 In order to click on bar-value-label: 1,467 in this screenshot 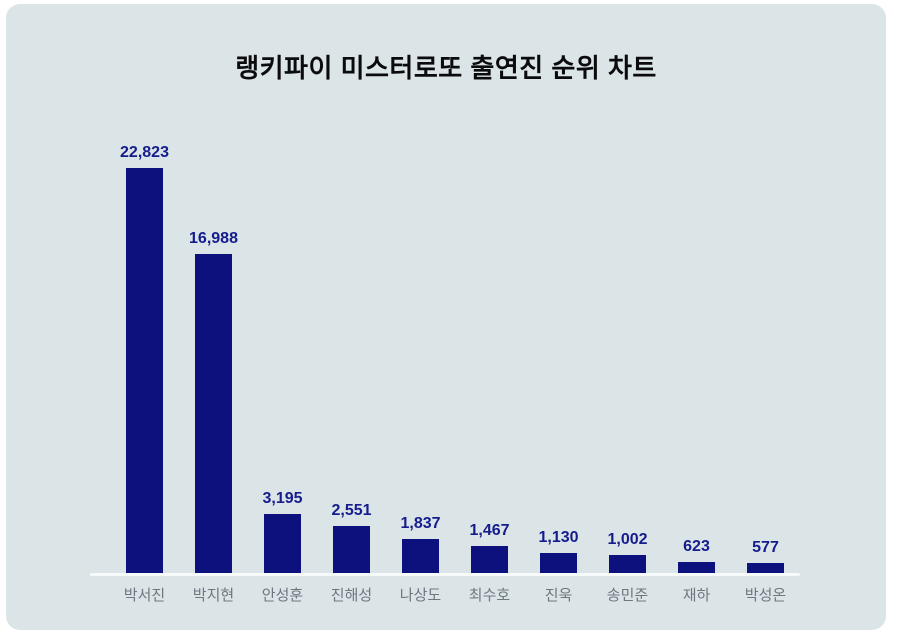, I will do `click(489, 530)`.